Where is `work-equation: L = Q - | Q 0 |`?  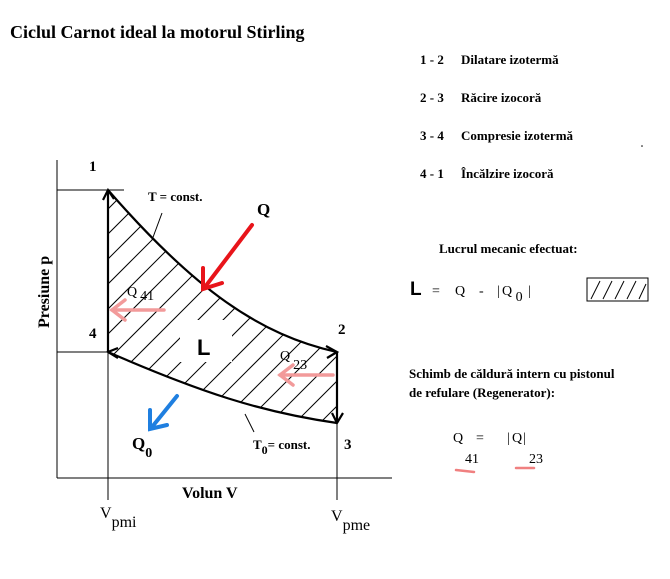 work-equation: L = Q - | Q 0 | is located at coordinates (470, 292).